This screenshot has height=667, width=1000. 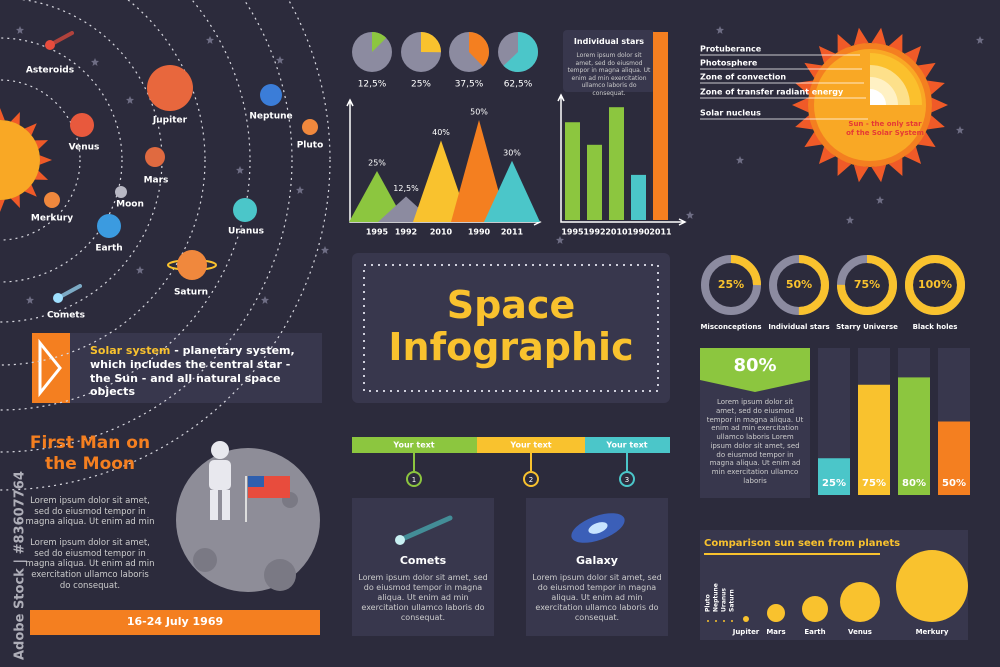 What do you see at coordinates (511, 347) in the screenshot?
I see `title-line: Infographic` at bounding box center [511, 347].